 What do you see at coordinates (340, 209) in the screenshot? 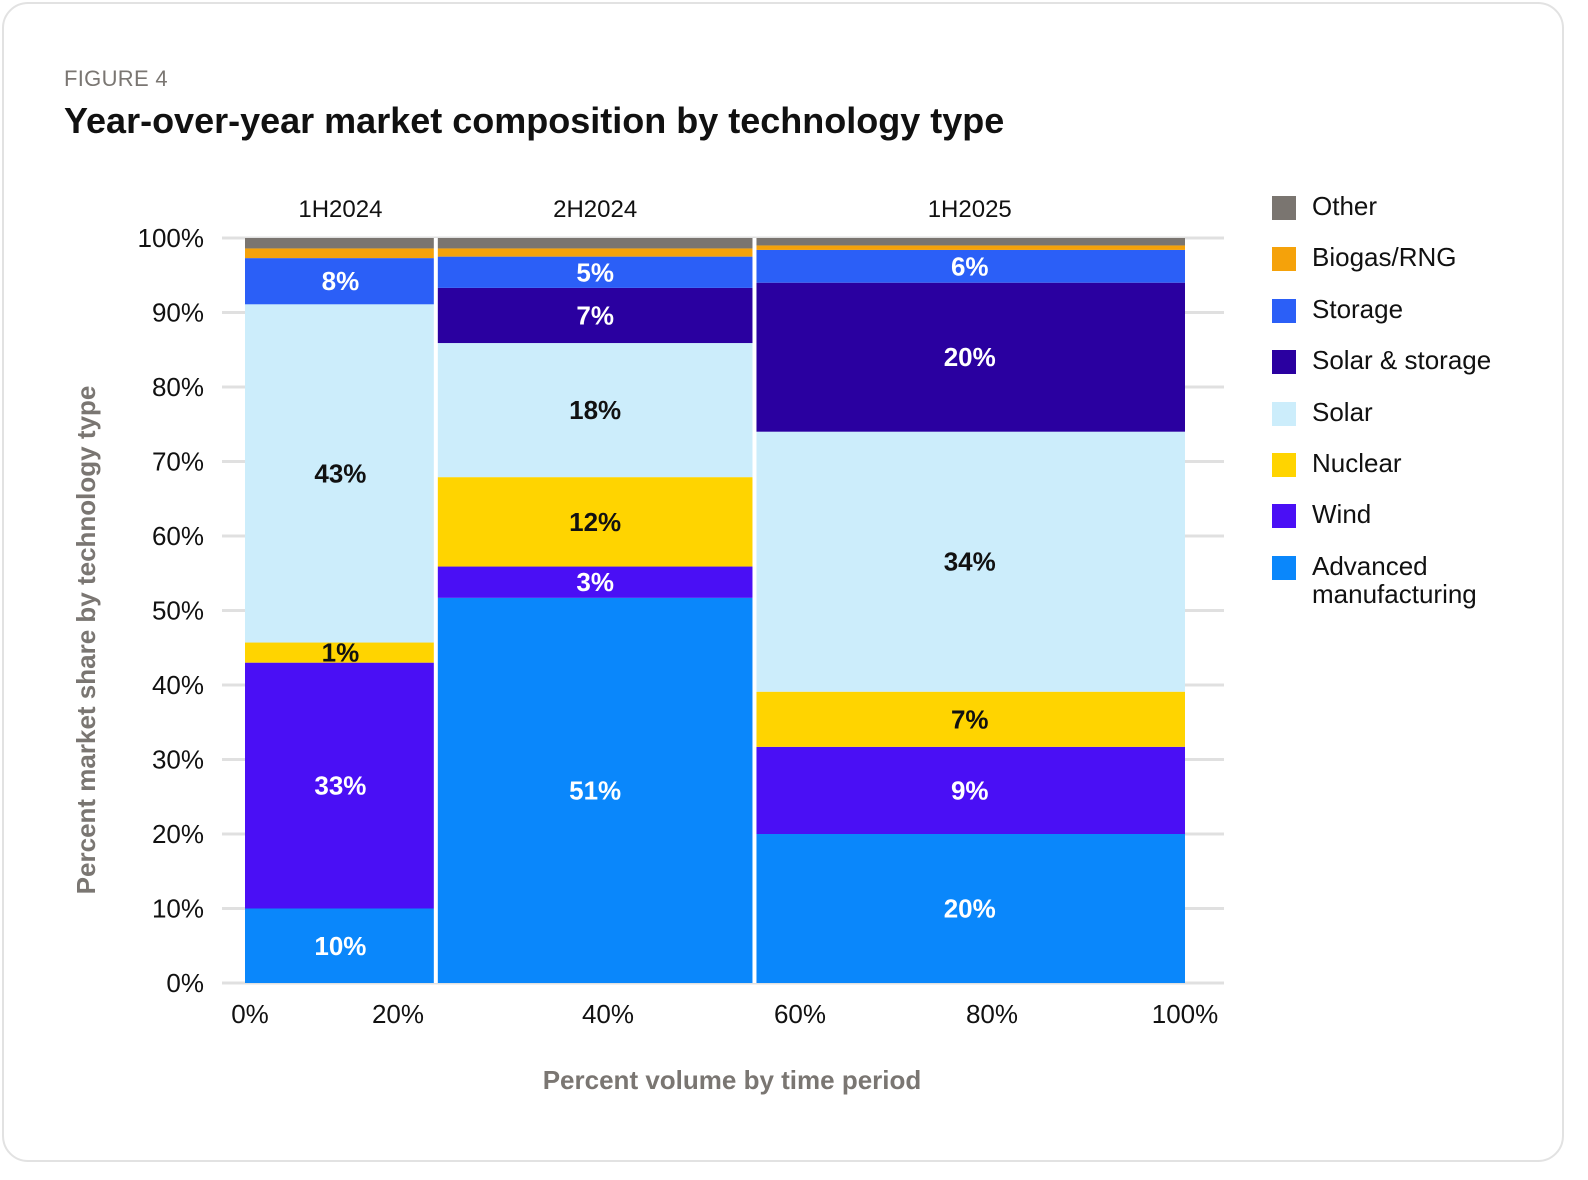
I see `category-label: 1H2024` at bounding box center [340, 209].